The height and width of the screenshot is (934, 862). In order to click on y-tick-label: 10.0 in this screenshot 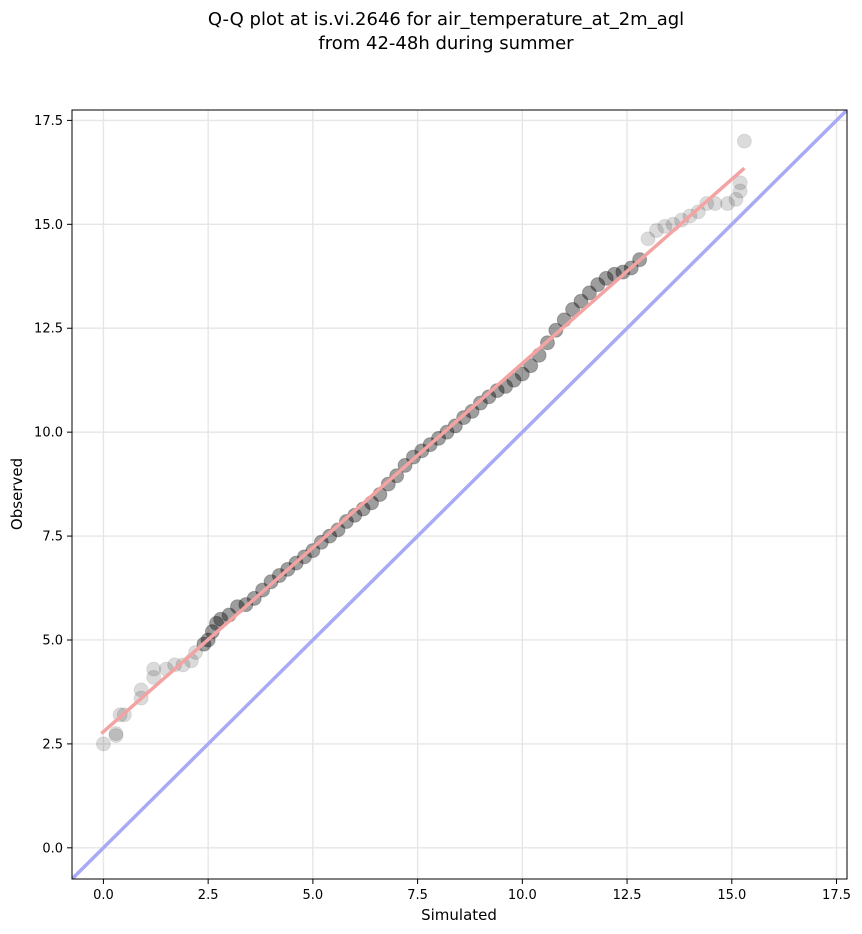, I will do `click(48, 433)`.